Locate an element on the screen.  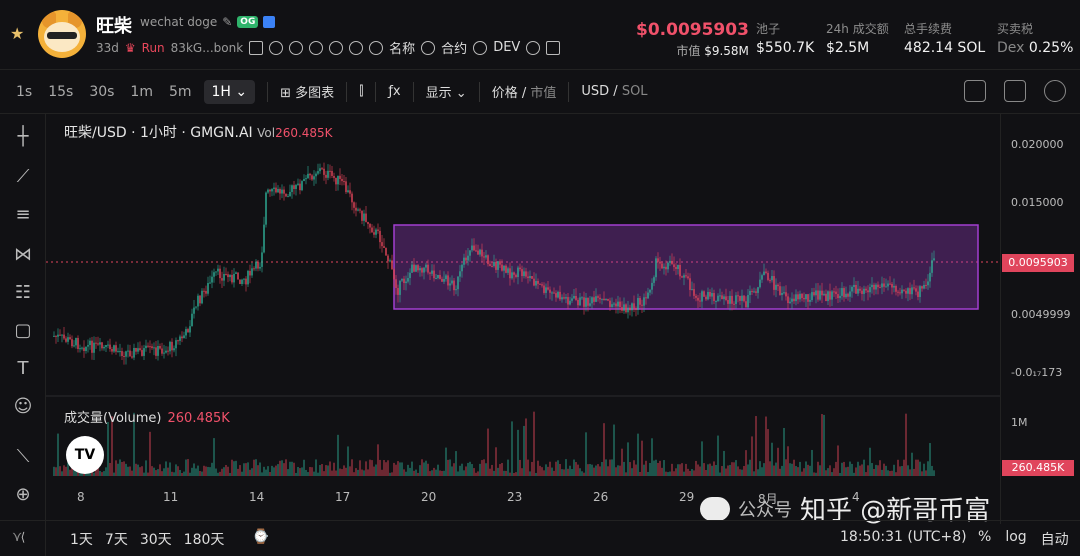
link-dev: DEV is located at coordinates (507, 47).